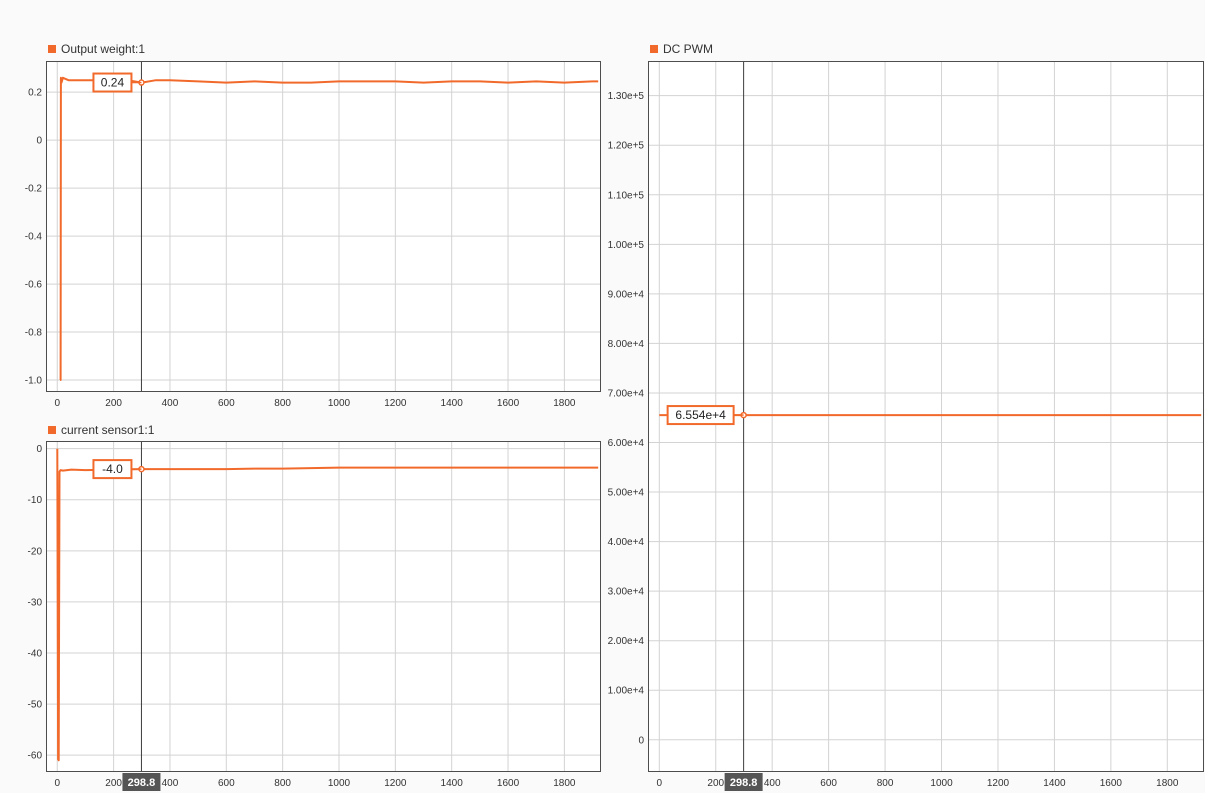  I want to click on y-tick-label: 1.00e+5, so click(626, 245).